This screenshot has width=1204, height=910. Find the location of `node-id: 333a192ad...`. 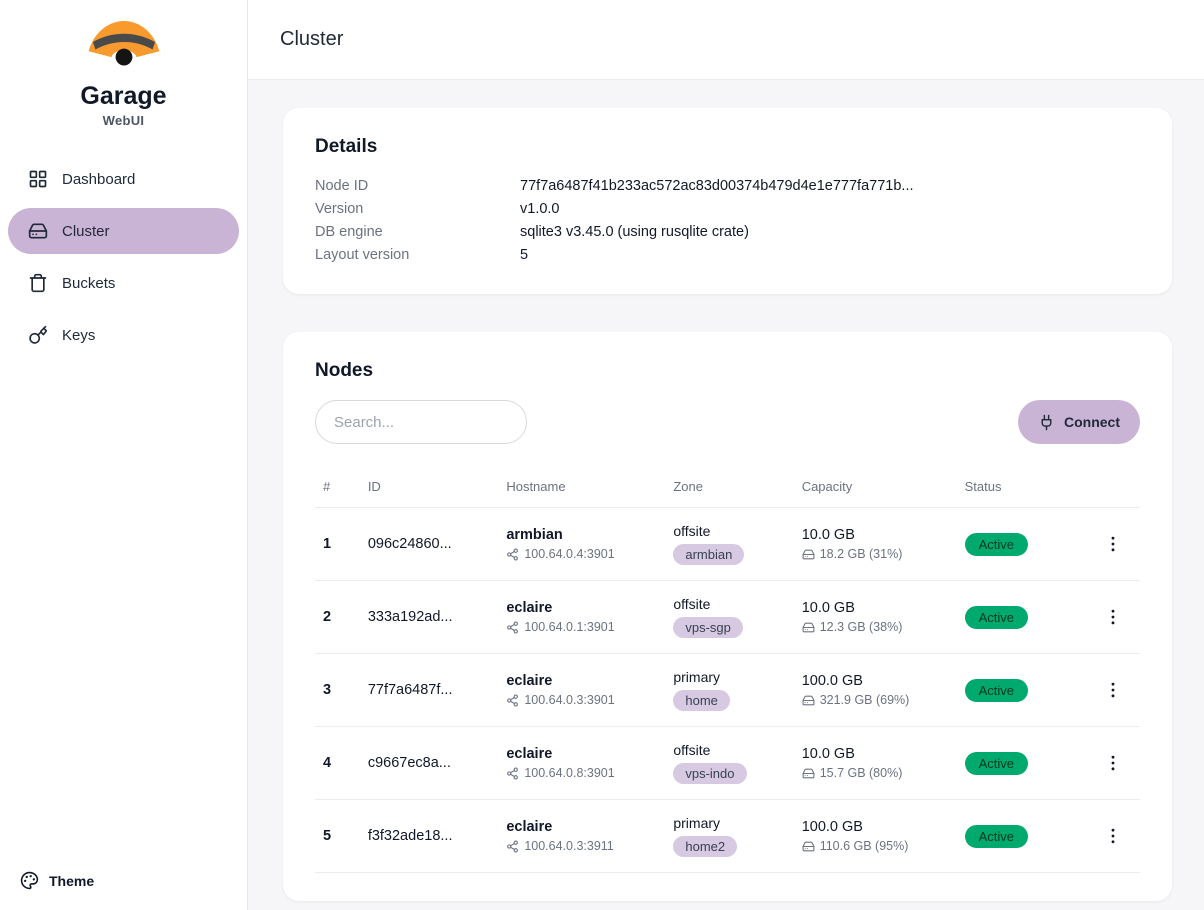

node-id: 333a192ad... is located at coordinates (429, 617).